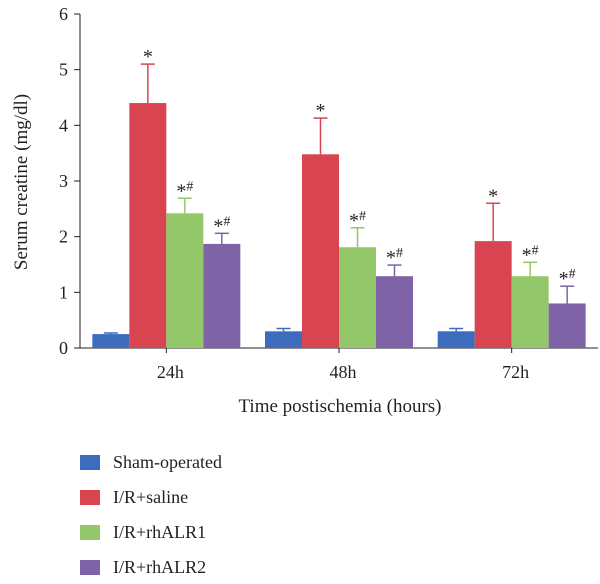 The image size is (600, 584). Describe the element at coordinates (159, 532) in the screenshot. I see `legend-label: I/R+rhALR1` at that location.